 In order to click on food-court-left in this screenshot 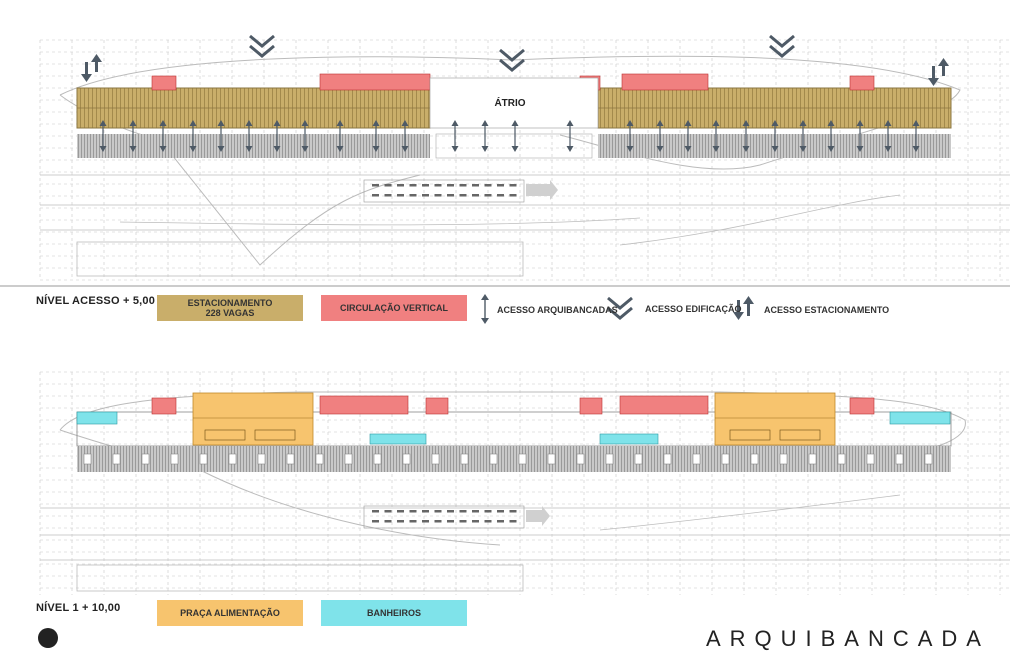, I will do `click(253, 419)`.